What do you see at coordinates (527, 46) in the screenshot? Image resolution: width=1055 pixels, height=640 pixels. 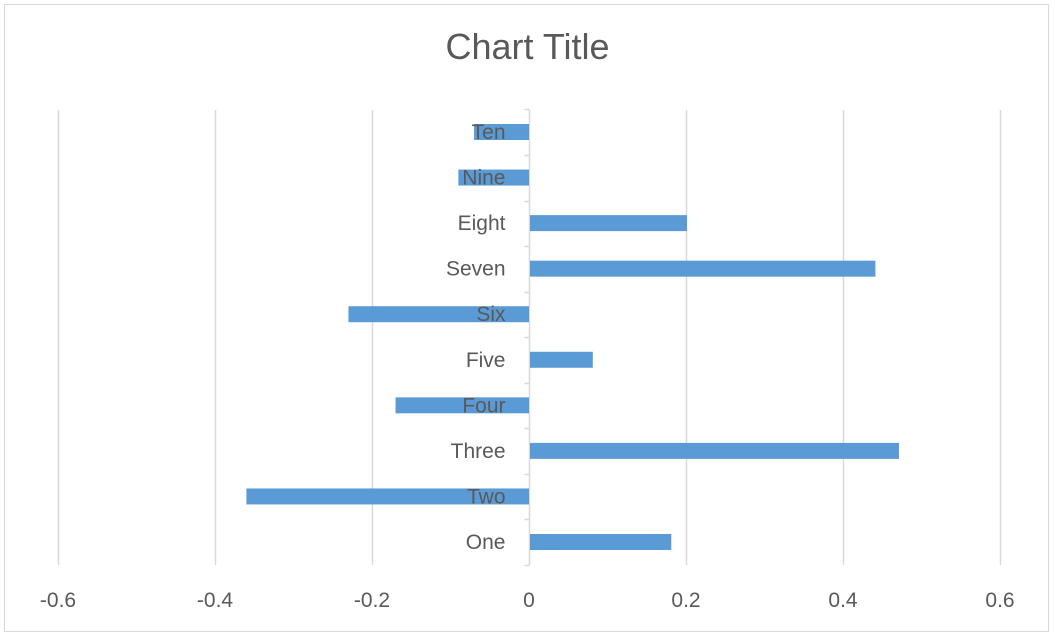 I see `chart-title: Chart Title` at bounding box center [527, 46].